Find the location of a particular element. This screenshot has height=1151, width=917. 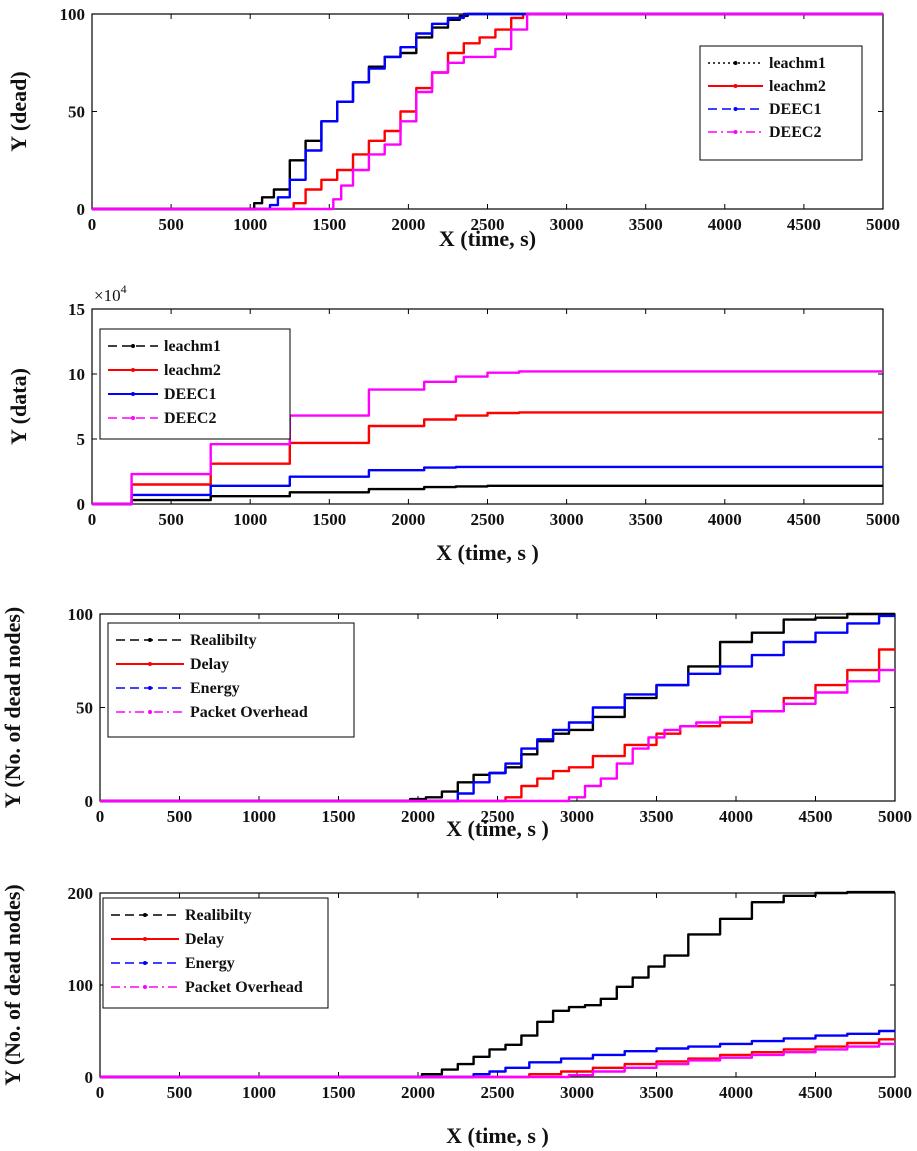

x-axis-label: X (time, s) is located at coordinates (487, 238).